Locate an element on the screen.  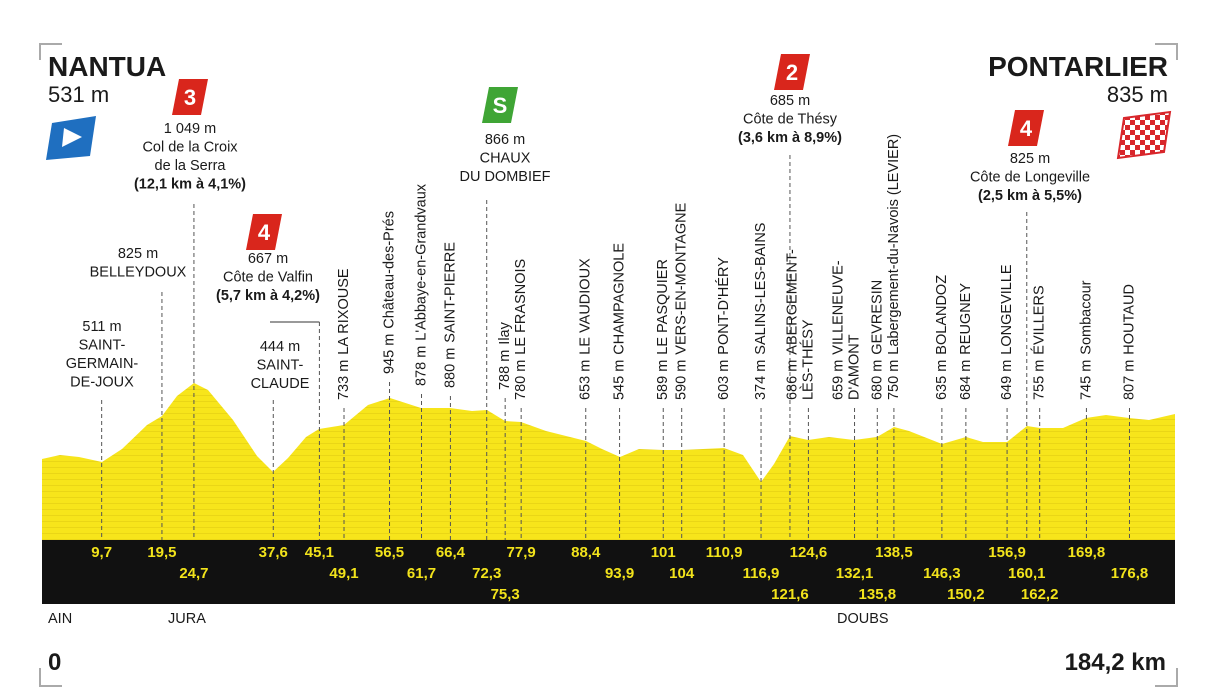
category-label: 2 is located at coordinates (792, 72).